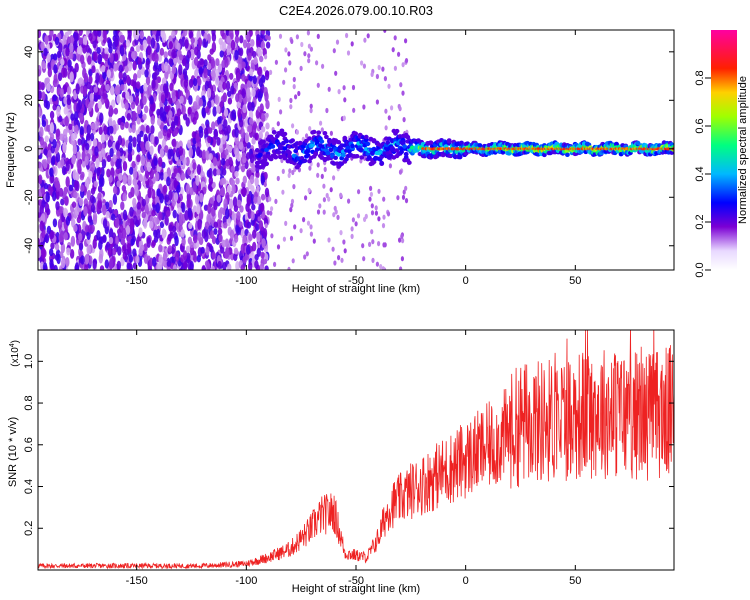 The height and width of the screenshot is (600, 750). Describe the element at coordinates (29, 149) in the screenshot. I see `y-tick-label: 0` at that location.